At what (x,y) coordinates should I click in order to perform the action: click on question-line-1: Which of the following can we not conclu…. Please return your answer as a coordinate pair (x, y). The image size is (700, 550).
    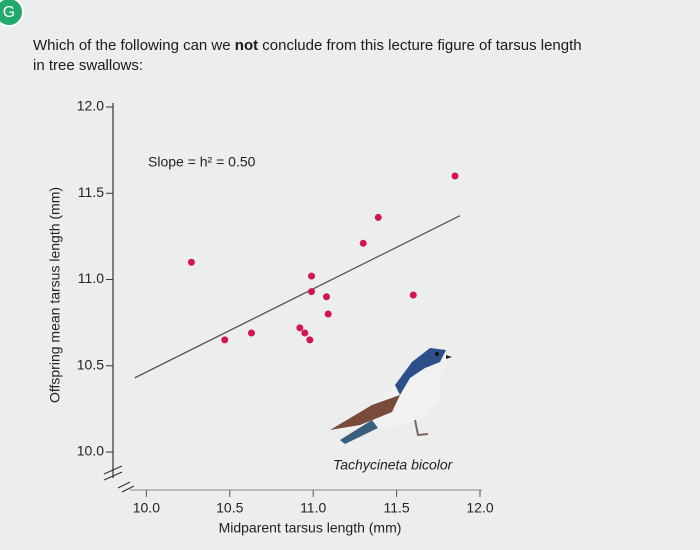
    Looking at the image, I should click on (307, 45).